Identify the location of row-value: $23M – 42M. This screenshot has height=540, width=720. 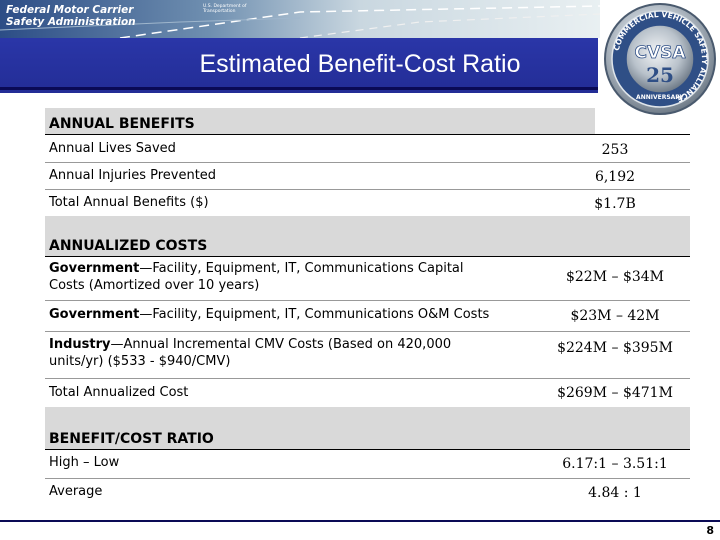
(615, 316).